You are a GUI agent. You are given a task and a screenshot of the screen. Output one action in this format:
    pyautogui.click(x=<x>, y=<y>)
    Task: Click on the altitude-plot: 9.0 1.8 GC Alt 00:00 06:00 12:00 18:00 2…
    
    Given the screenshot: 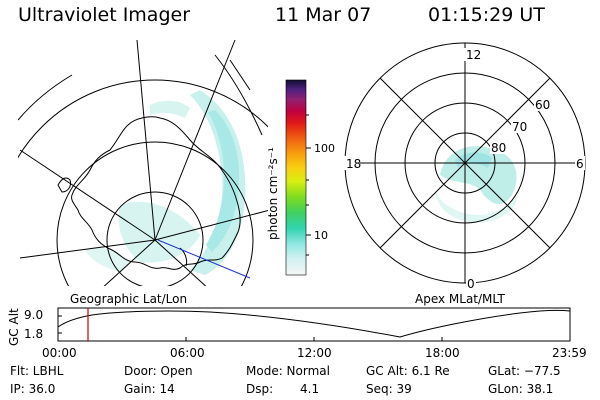 What is the action you would take?
    pyautogui.click(x=297, y=333)
    